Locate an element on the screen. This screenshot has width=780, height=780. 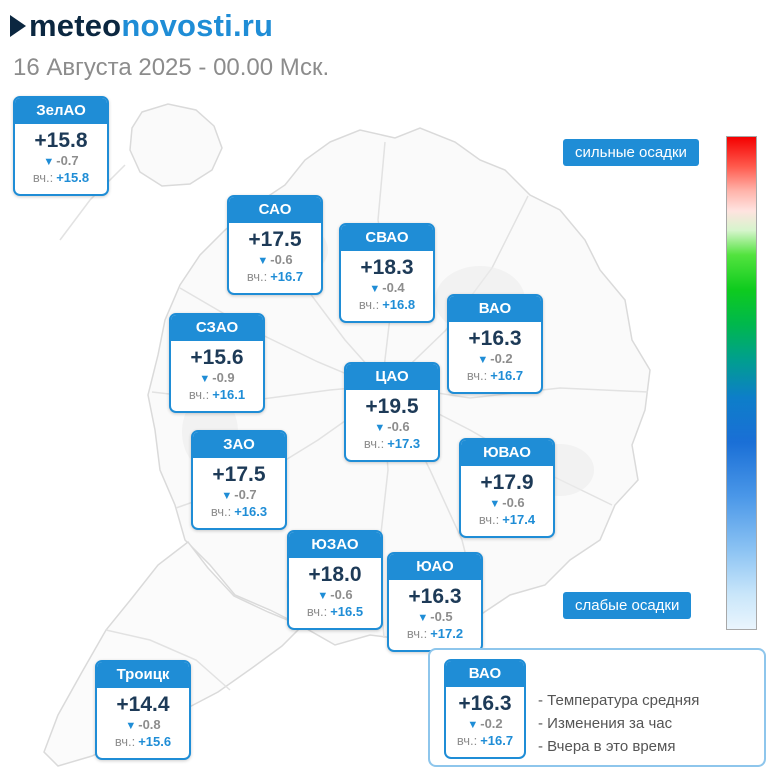
precipitation-scale-bar is located at coordinates (741, 383).